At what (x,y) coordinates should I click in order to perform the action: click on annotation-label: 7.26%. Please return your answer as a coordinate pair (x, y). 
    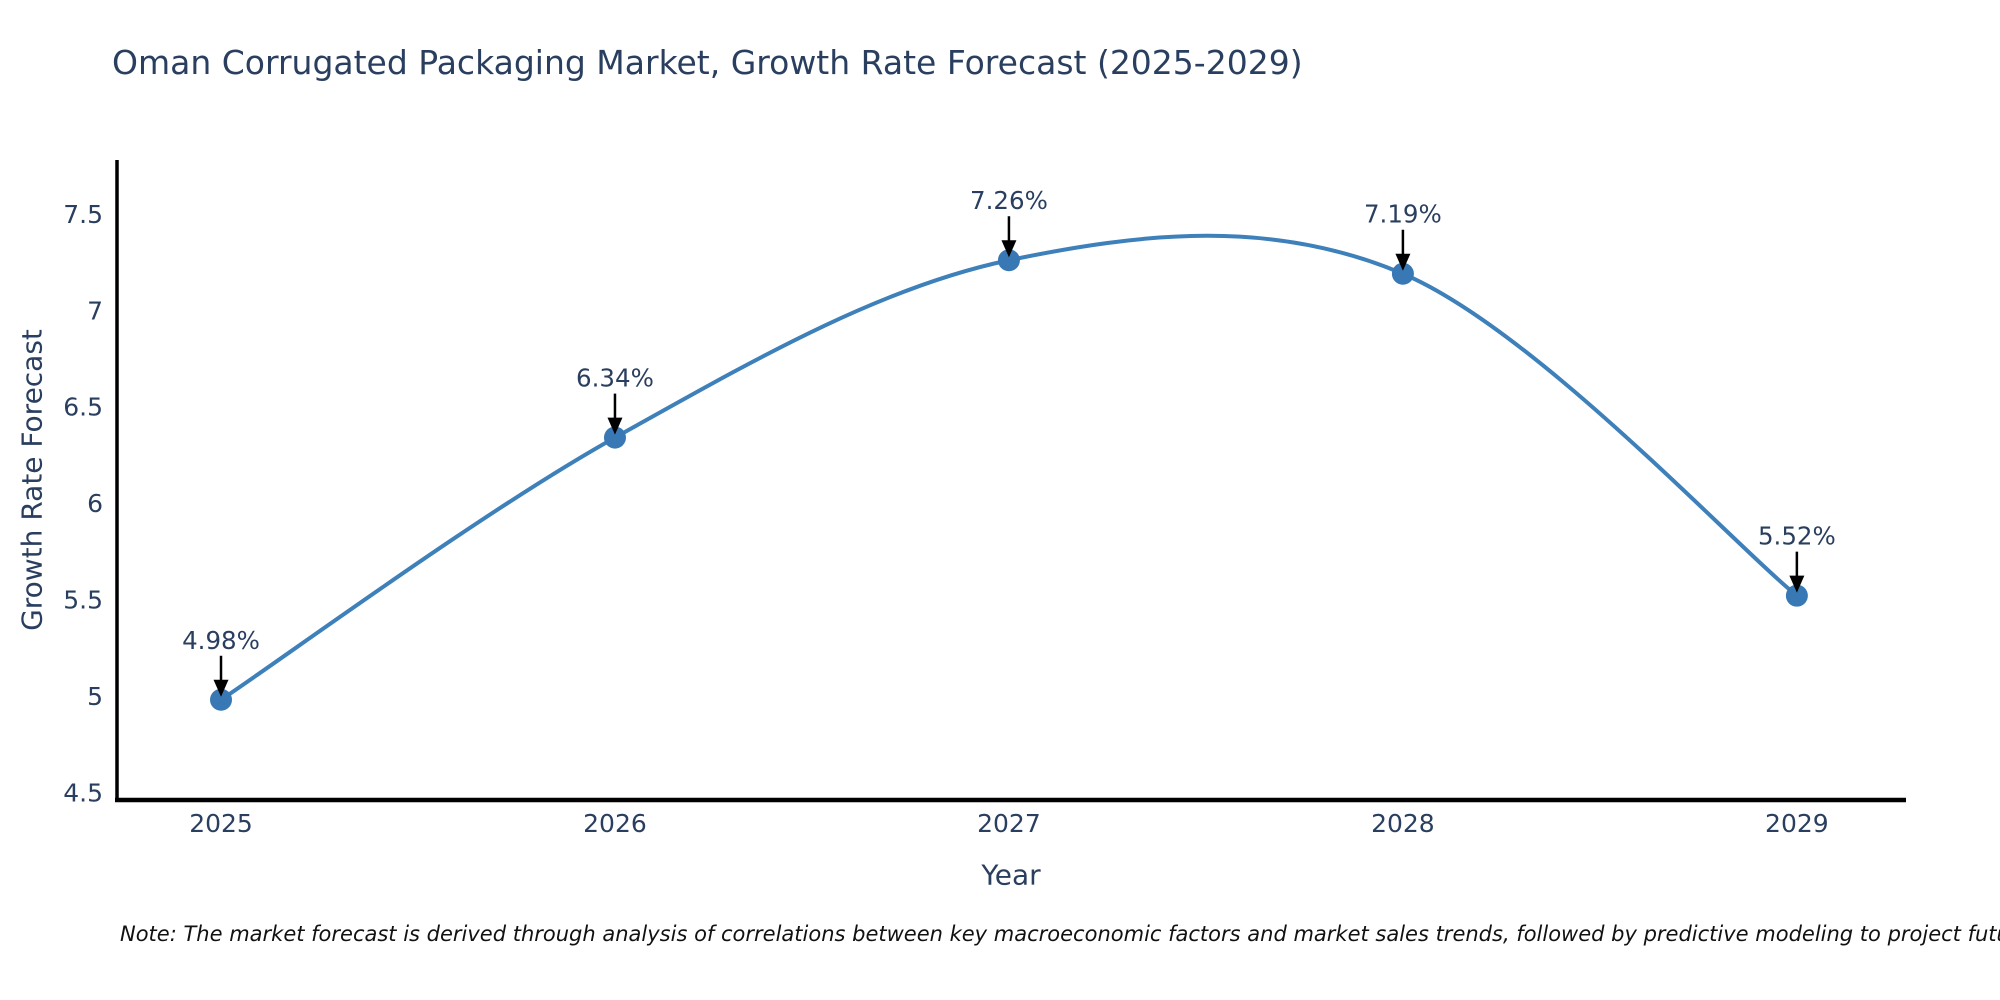
    Looking at the image, I should click on (1009, 200).